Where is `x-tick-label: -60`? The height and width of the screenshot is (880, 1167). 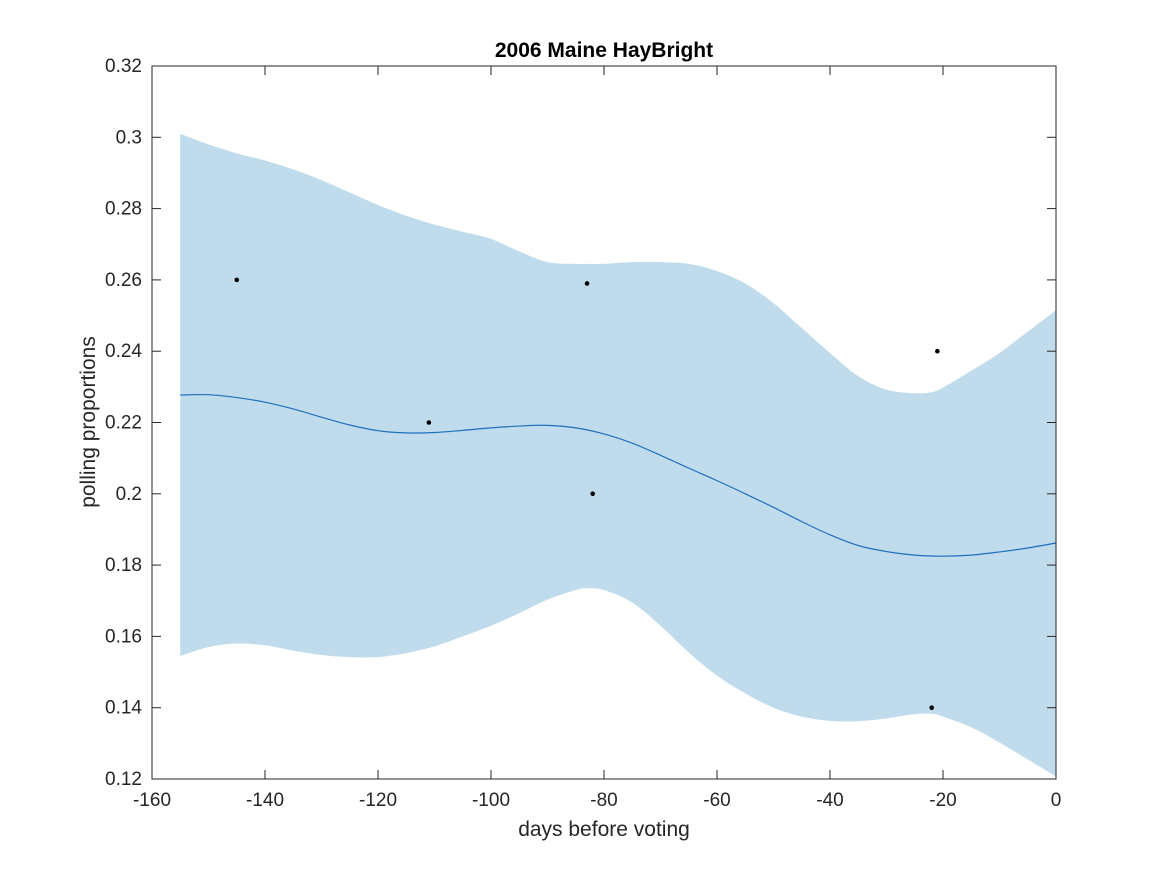
x-tick-label: -60 is located at coordinates (716, 800).